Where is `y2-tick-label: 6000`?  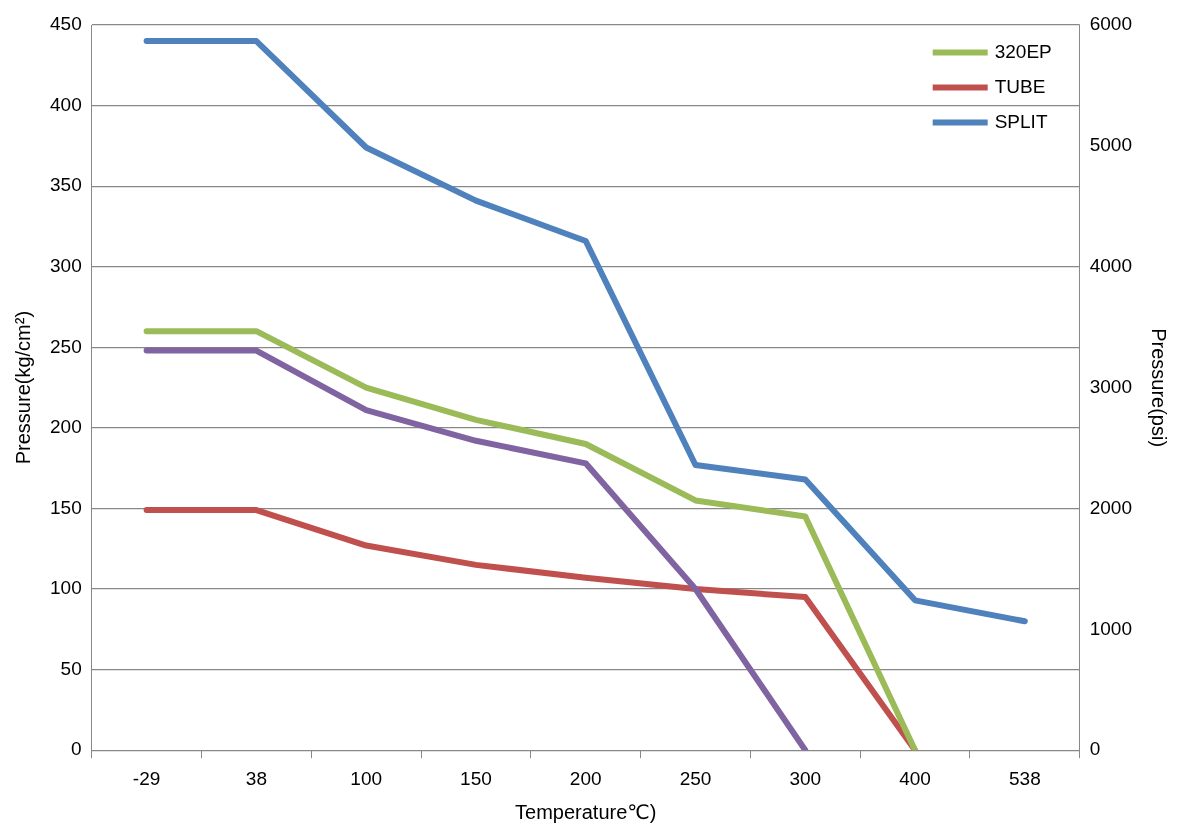
y2-tick-label: 6000 is located at coordinates (1111, 24).